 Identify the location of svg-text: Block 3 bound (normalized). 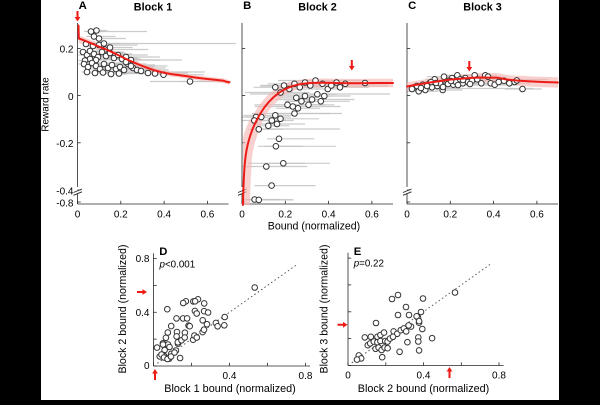
(325, 309).